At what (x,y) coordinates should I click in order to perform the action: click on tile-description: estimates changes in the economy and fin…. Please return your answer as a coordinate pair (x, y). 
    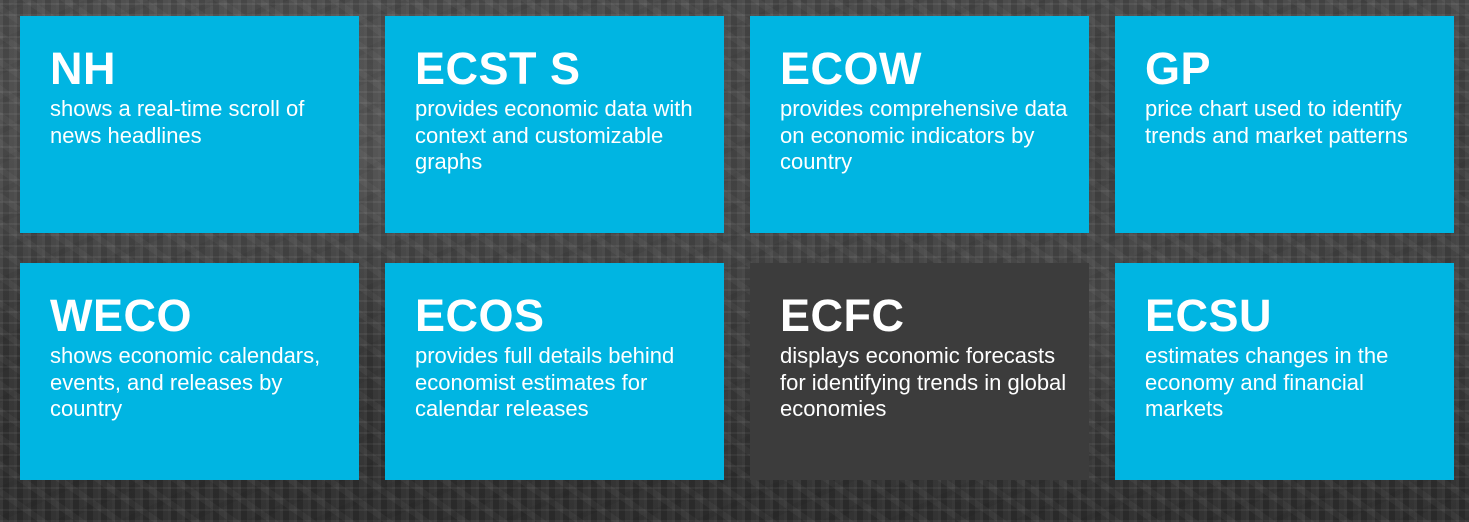
    Looking at the image, I should click on (1267, 382).